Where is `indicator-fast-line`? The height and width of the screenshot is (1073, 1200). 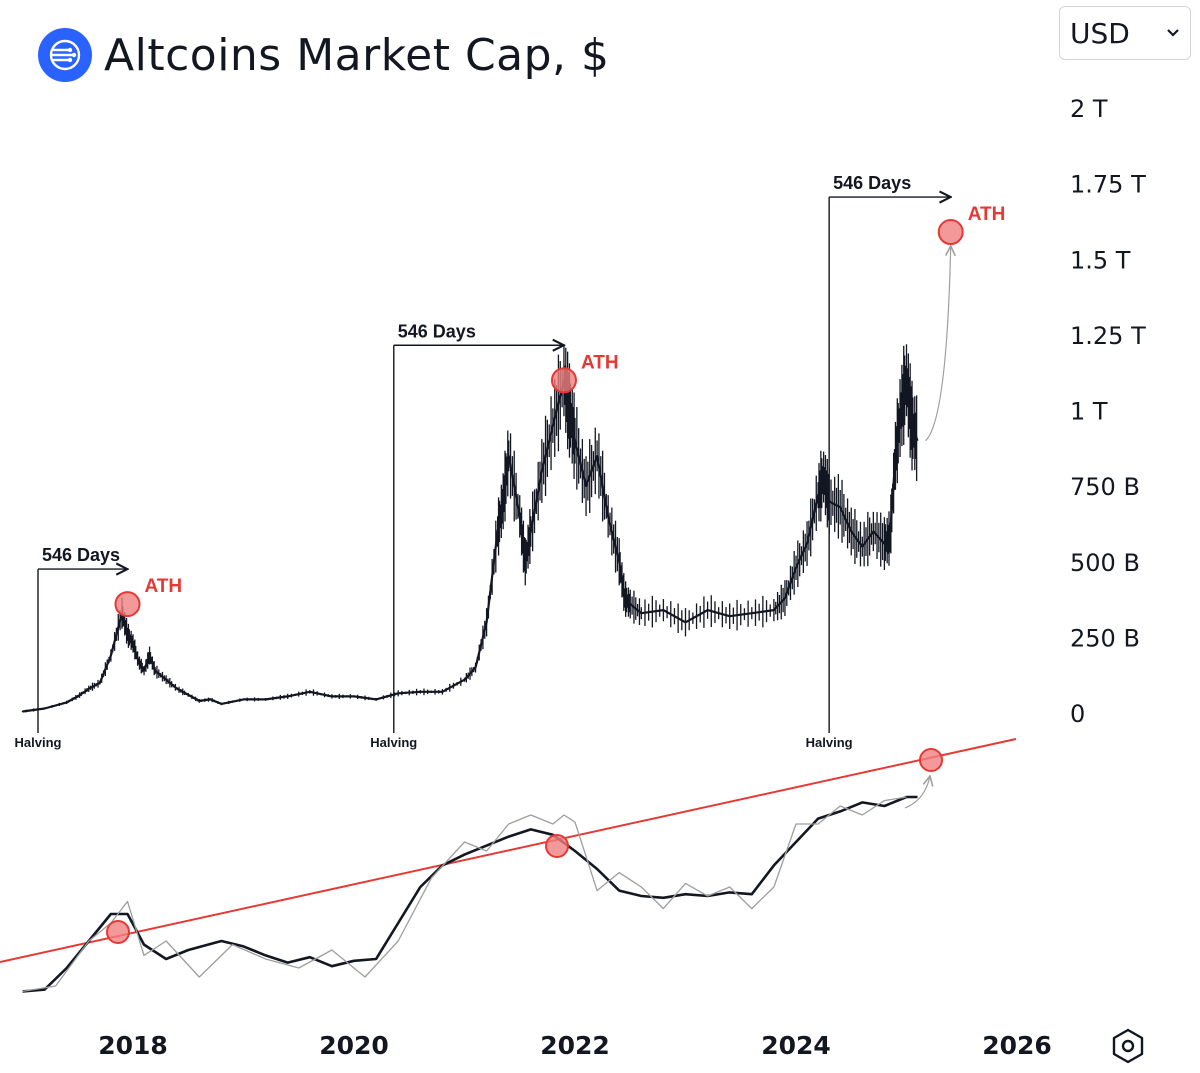 indicator-fast-line is located at coordinates (470, 894).